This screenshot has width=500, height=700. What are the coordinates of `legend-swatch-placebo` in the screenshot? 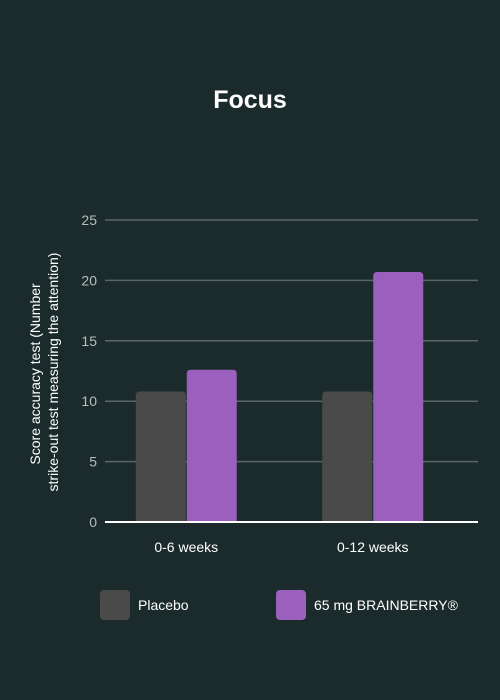 It's located at (115, 605).